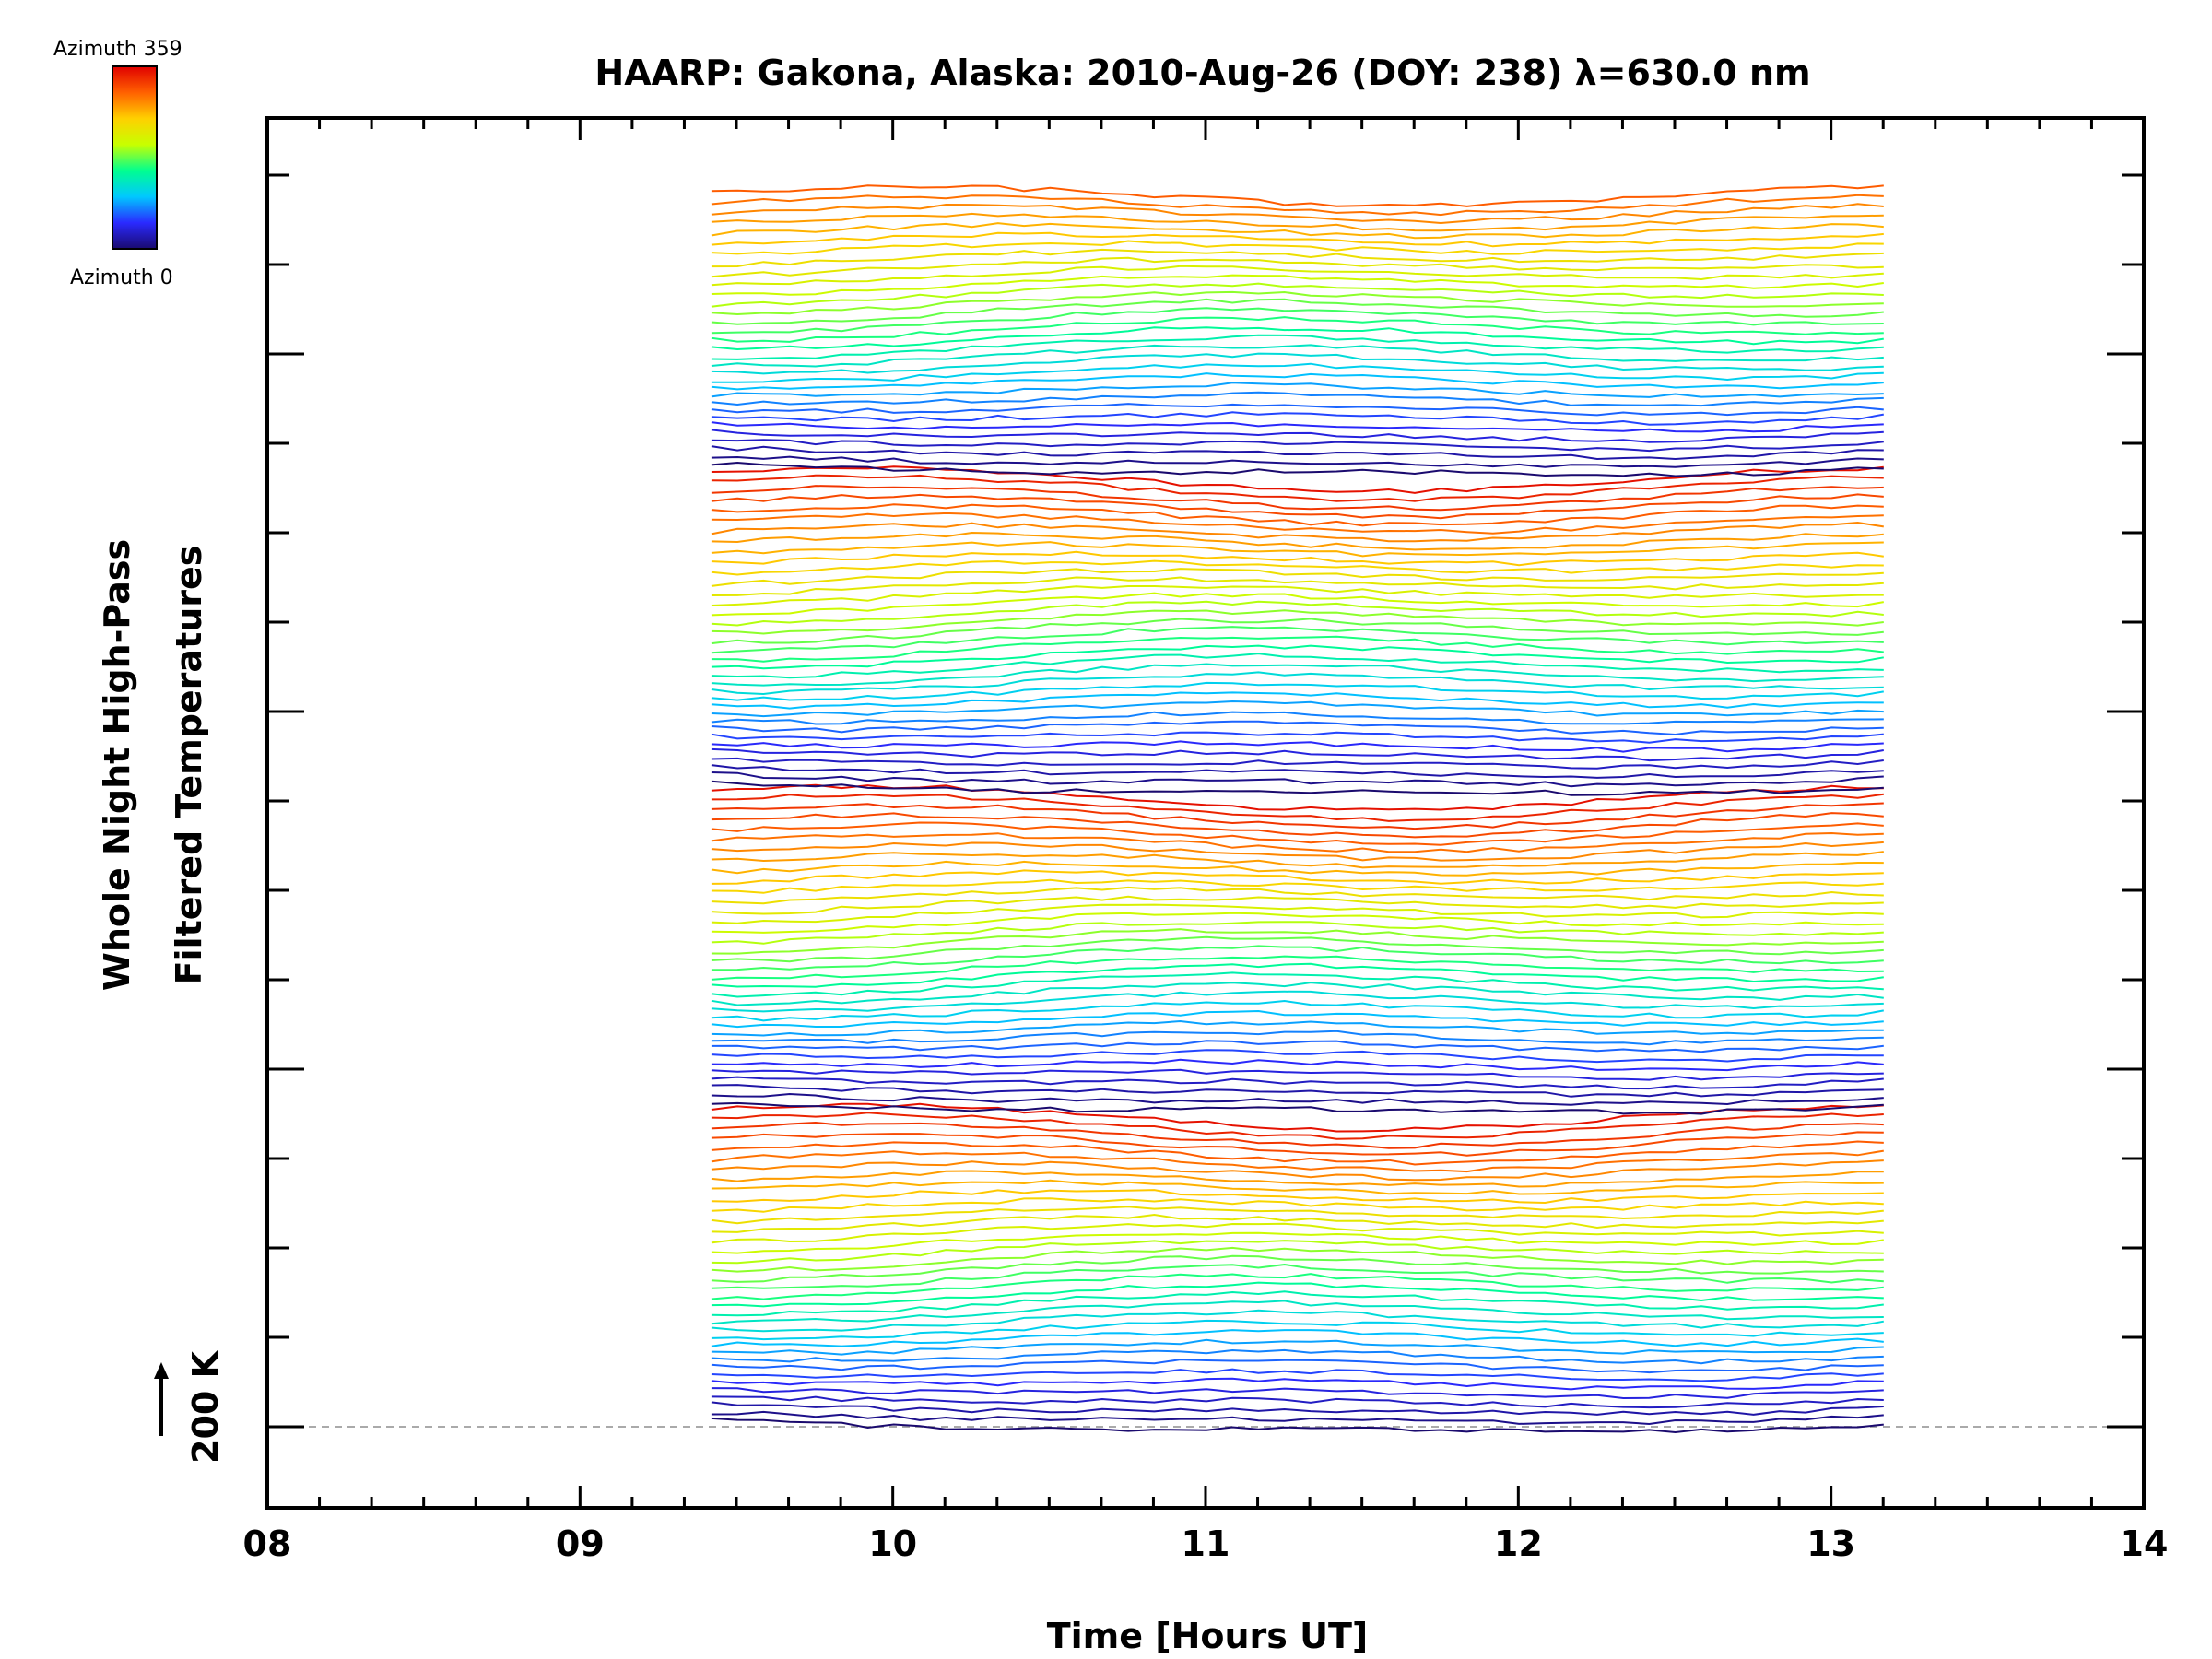 This screenshot has width=2212, height=1659. Describe the element at coordinates (1518, 1544) in the screenshot. I see `x-tick-label: 12` at that location.